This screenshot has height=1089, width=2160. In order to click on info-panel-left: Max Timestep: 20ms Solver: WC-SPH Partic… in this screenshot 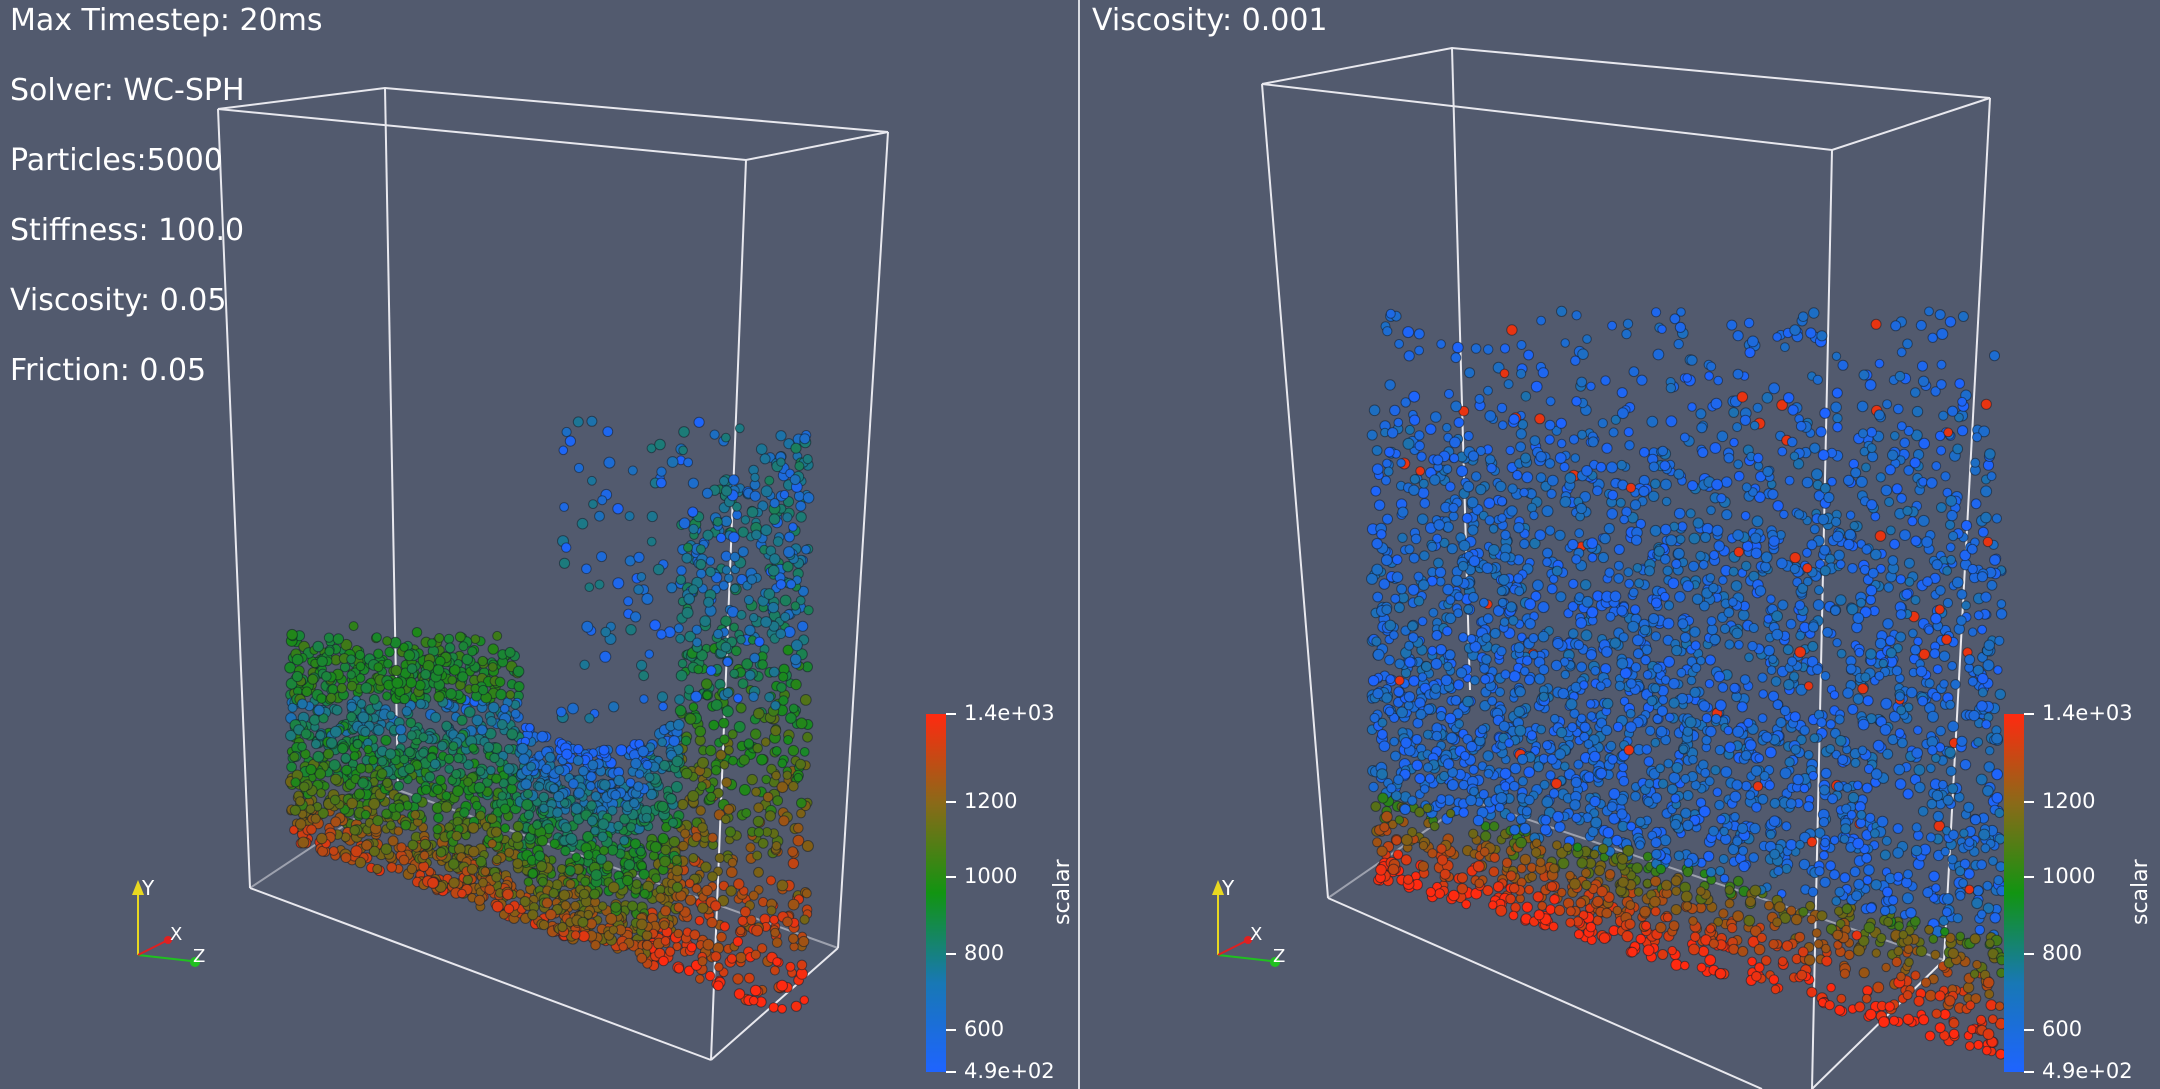, I will do `click(166, 216)`.